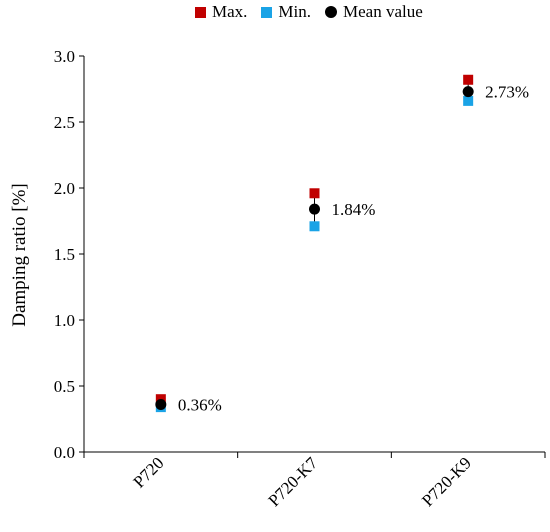 The width and height of the screenshot is (550, 532). What do you see at coordinates (230, 11) in the screenshot?
I see `legend-label-max: Max.` at bounding box center [230, 11].